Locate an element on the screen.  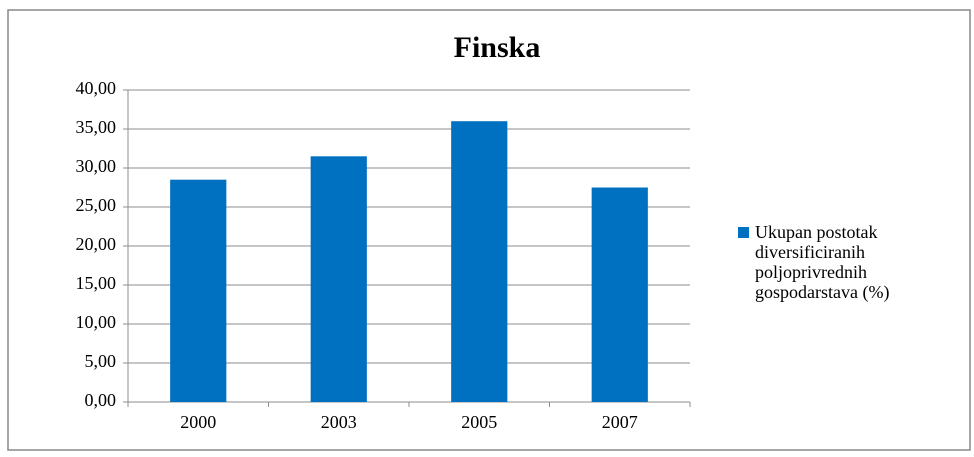
y-tick-label: 35,00 is located at coordinates (96, 127).